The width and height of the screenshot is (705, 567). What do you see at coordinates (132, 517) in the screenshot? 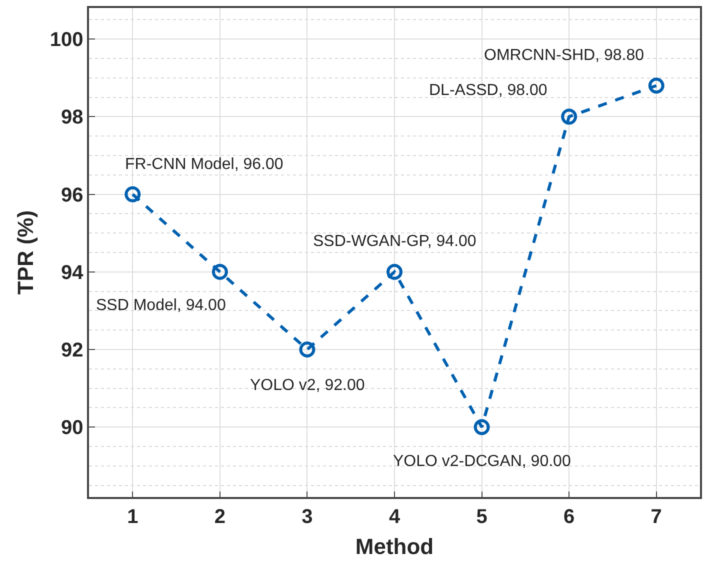
I see `x-tick-label: 1` at bounding box center [132, 517].